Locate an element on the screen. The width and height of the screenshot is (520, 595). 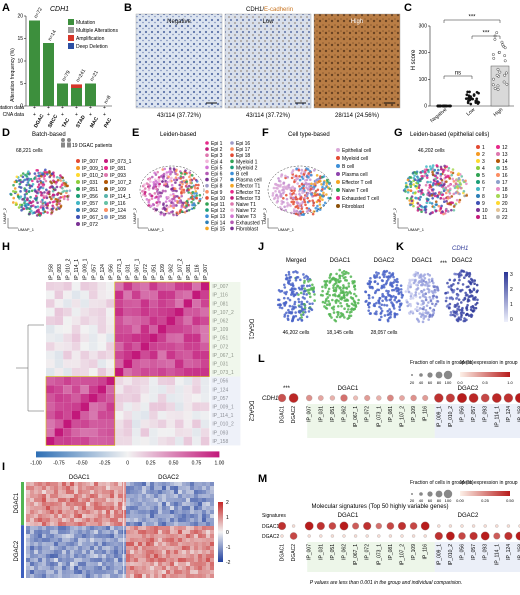
panel-i-scale-label: 2 is located at coordinates (227, 503).